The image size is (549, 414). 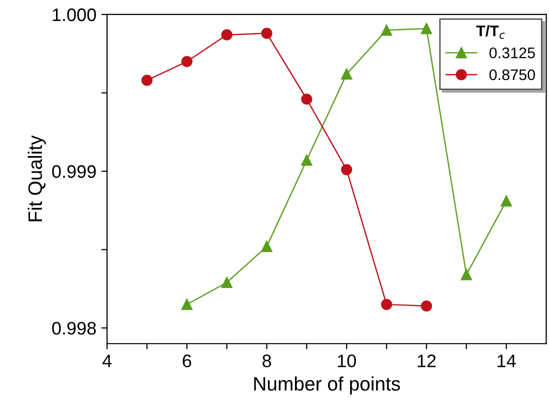 I want to click on x-tick-label: 10, so click(x=347, y=361).